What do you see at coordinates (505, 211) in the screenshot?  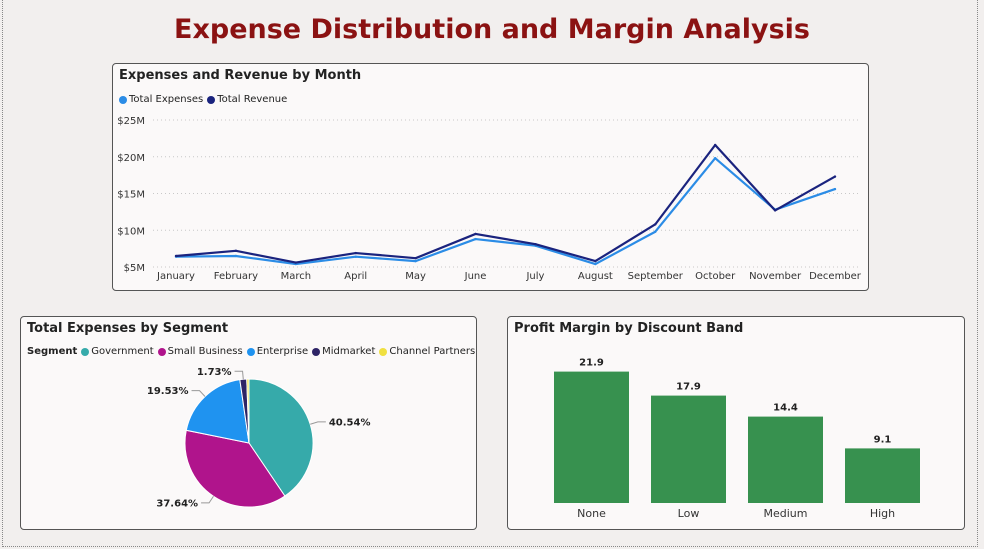 I see `series-line-total-expenses` at bounding box center [505, 211].